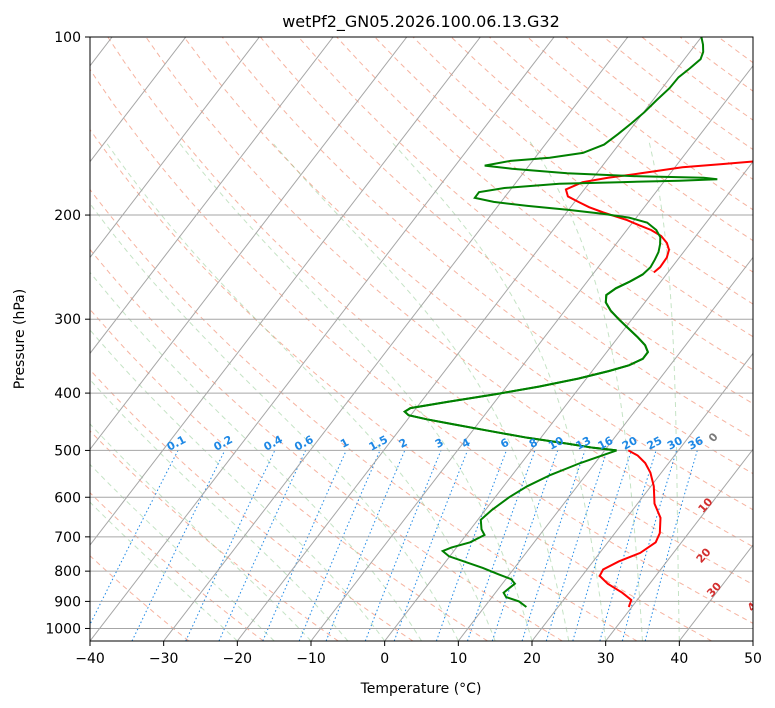 This screenshot has height=708, width=775. What do you see at coordinates (67, 216) in the screenshot?
I see `y-tick-label: 200` at bounding box center [67, 216].